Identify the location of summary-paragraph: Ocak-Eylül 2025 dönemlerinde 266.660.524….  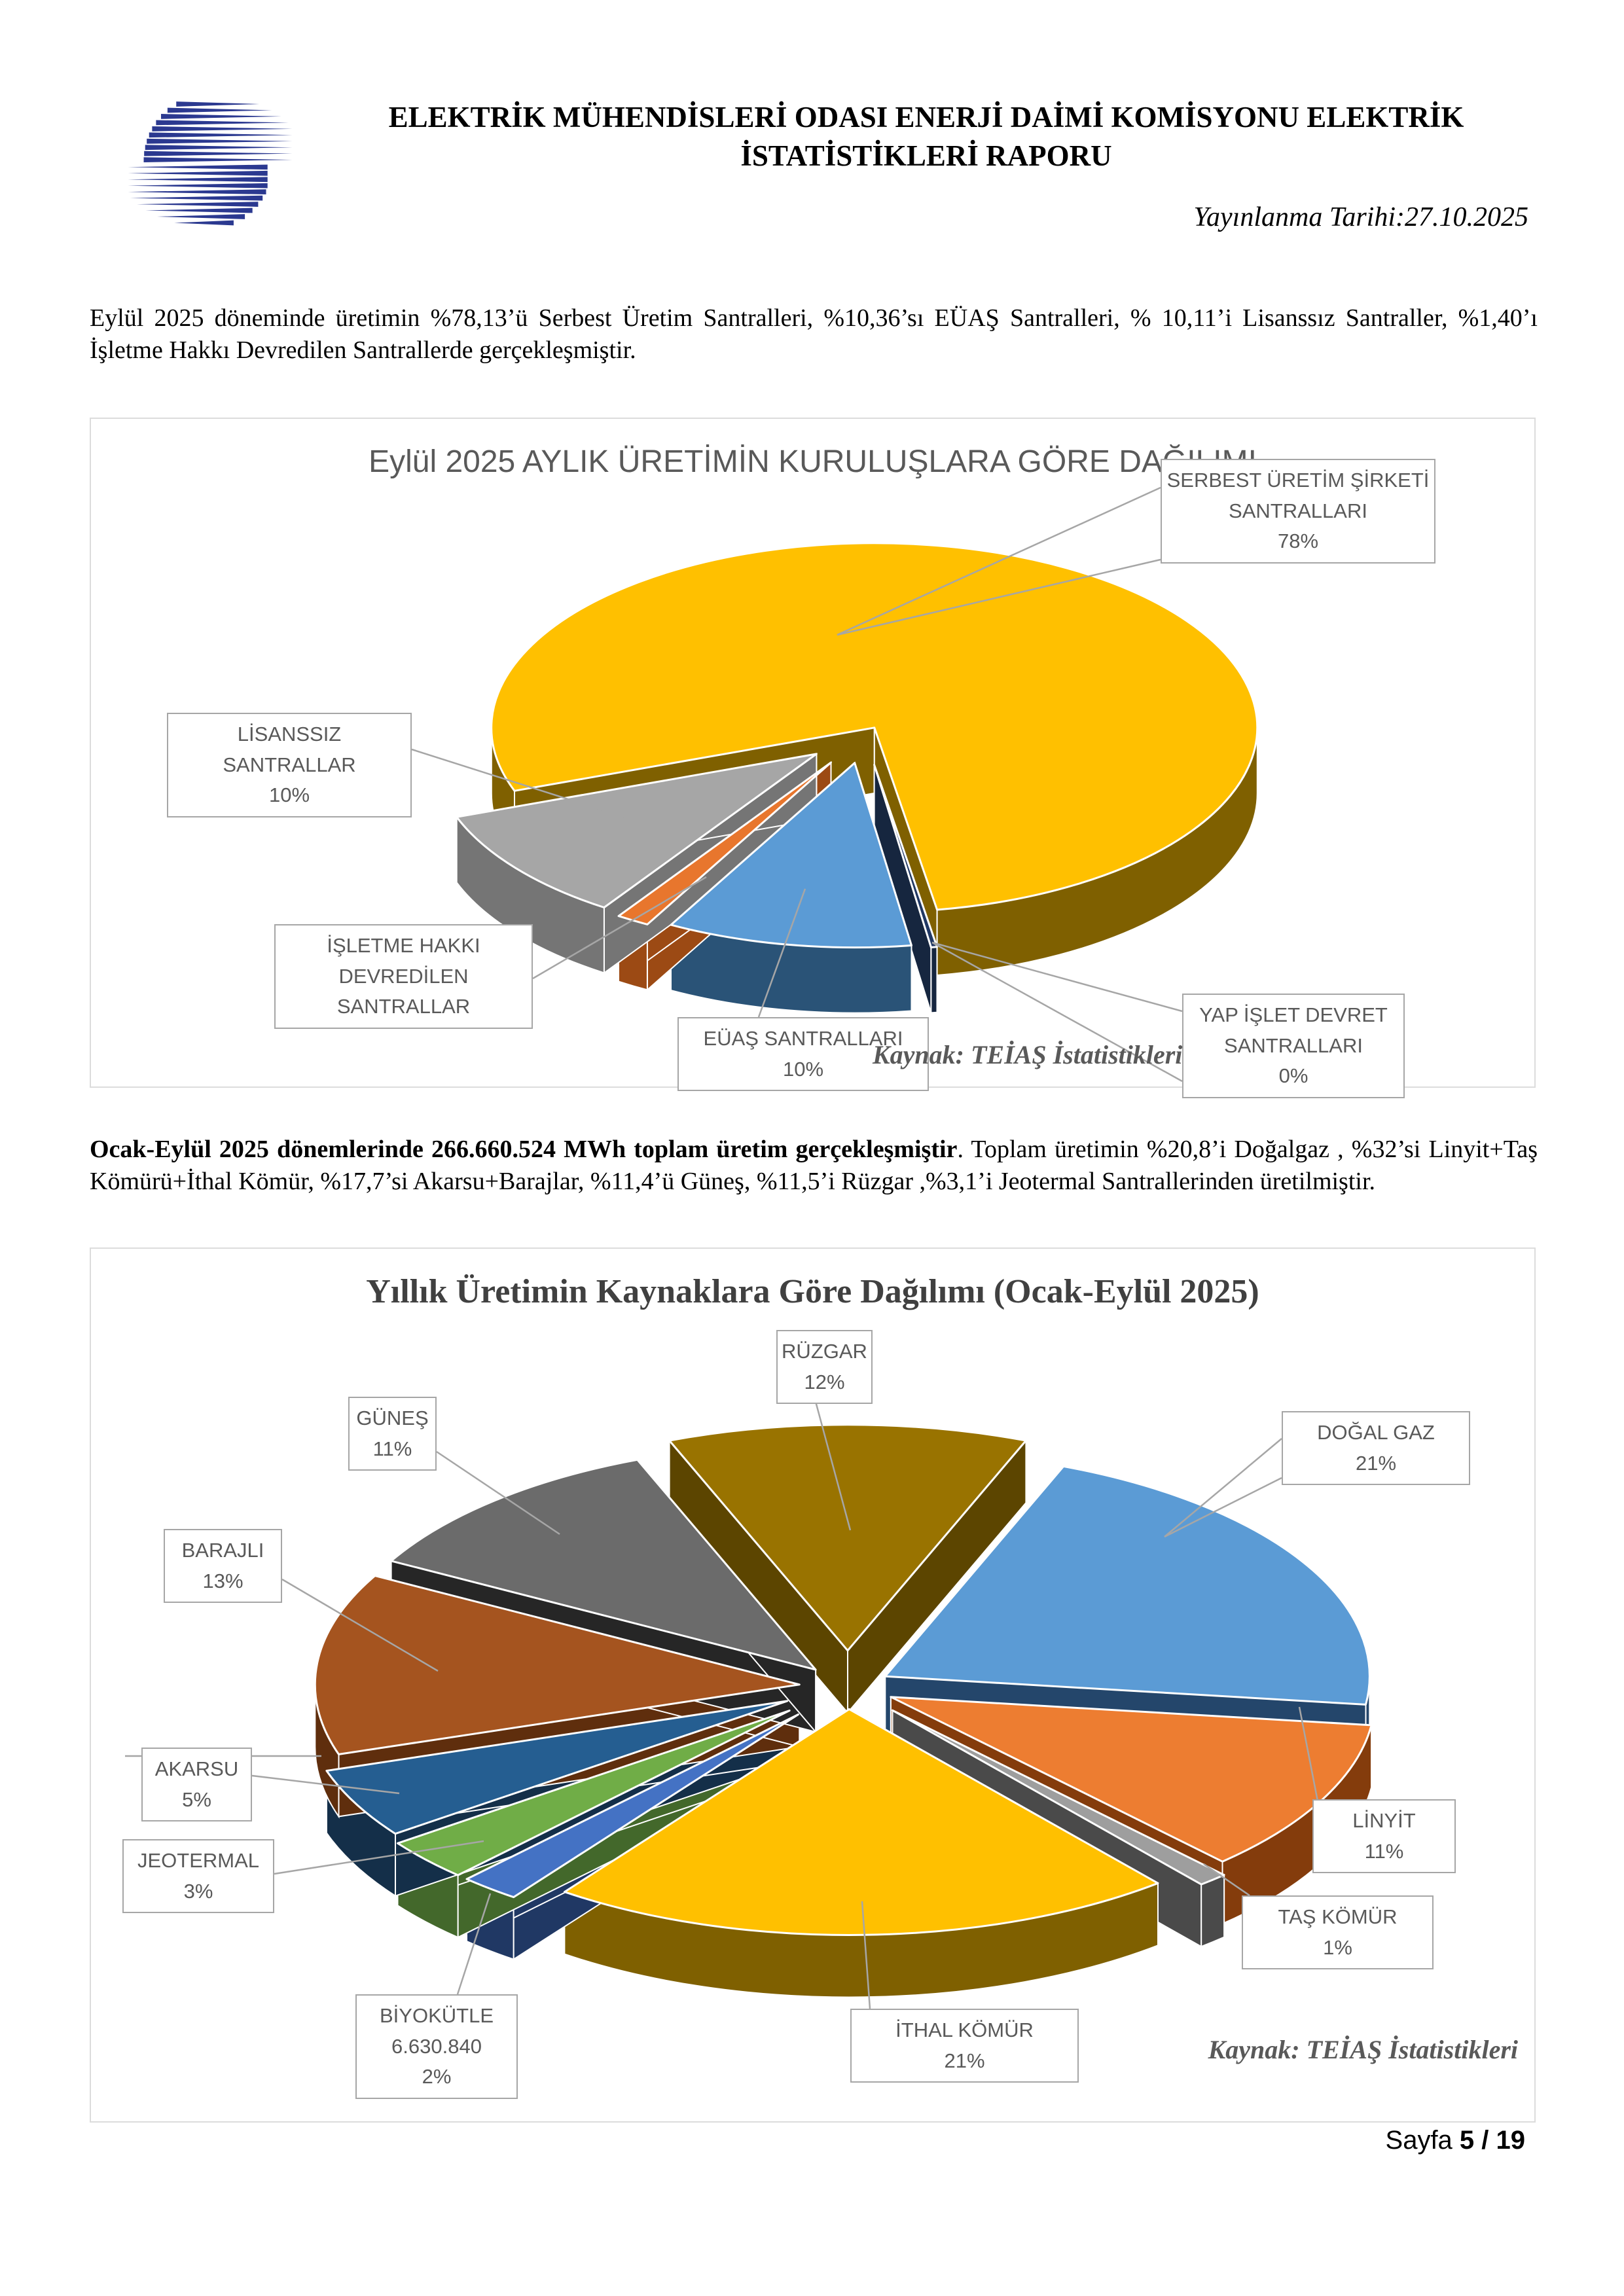
(814, 1166).